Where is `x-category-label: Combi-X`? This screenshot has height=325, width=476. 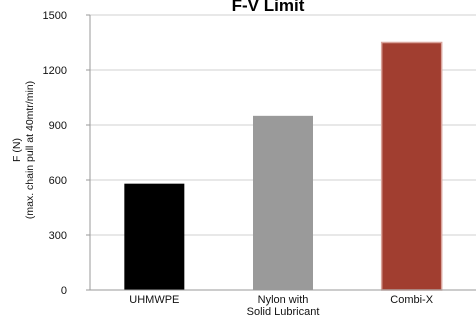
x-category-label: Combi-X is located at coordinates (411, 300).